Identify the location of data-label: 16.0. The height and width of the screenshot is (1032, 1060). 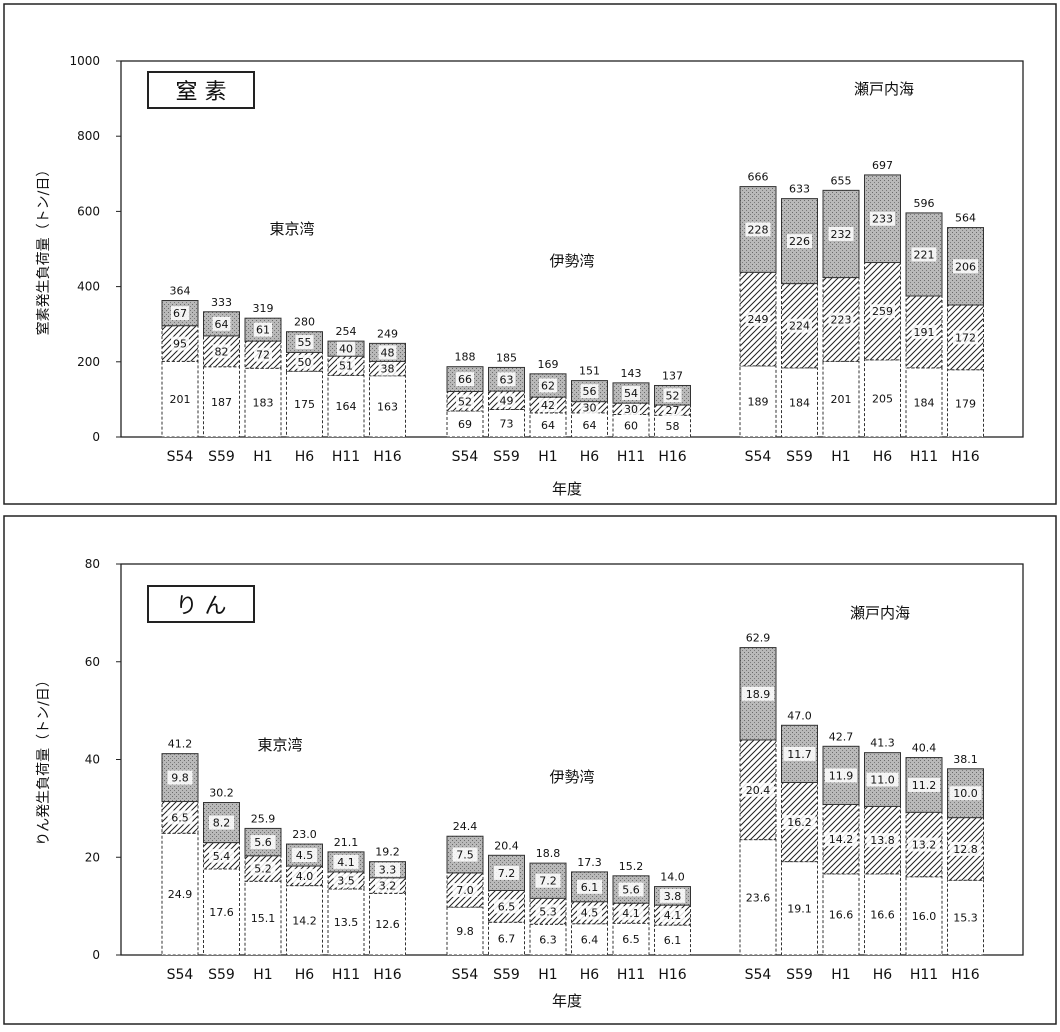
(924, 916).